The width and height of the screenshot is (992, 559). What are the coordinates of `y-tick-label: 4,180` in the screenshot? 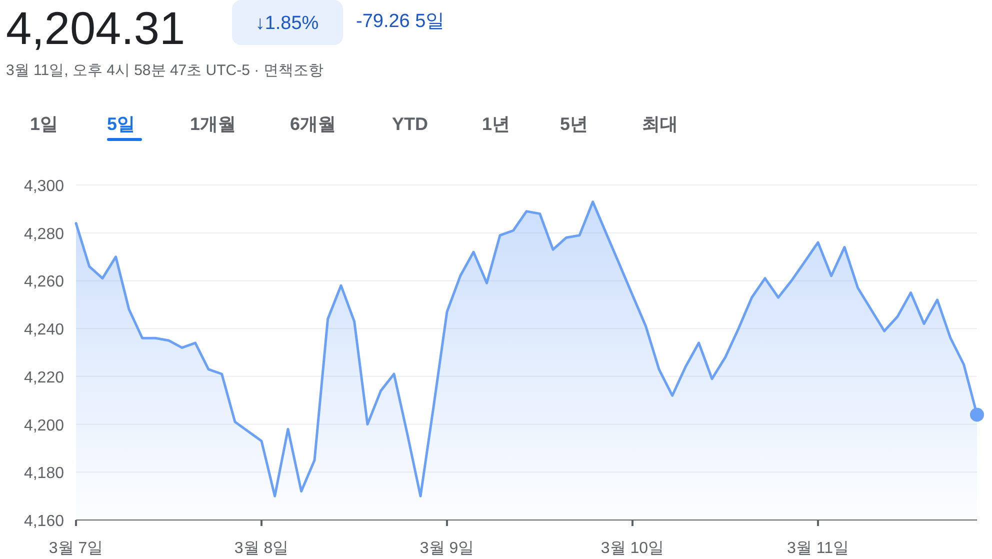 It's located at (44, 473).